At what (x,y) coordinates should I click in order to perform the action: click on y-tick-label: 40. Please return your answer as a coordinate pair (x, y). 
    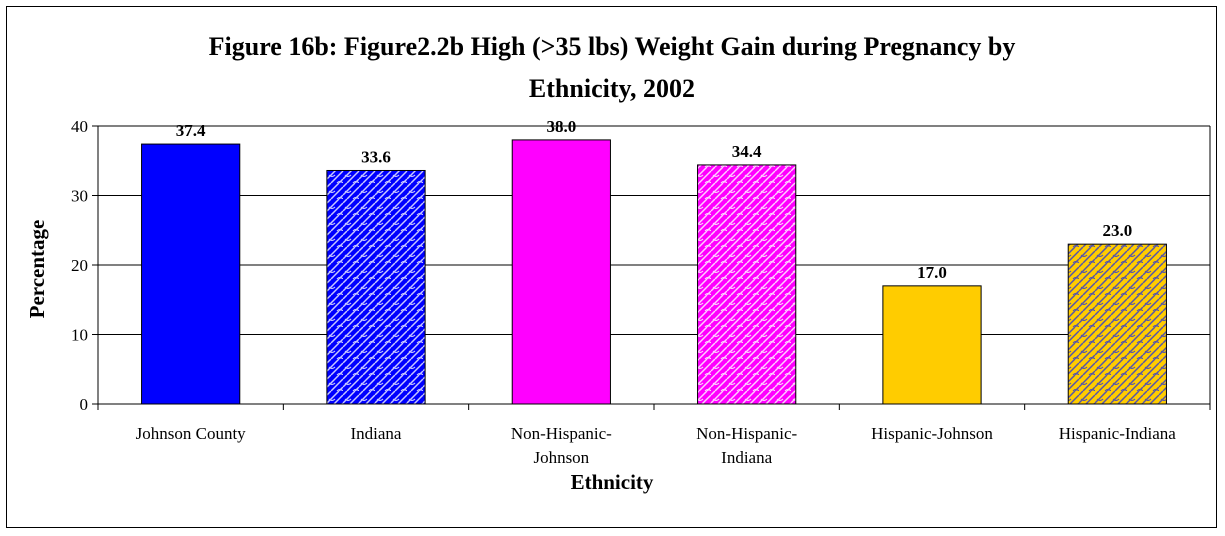
    Looking at the image, I should click on (79, 126).